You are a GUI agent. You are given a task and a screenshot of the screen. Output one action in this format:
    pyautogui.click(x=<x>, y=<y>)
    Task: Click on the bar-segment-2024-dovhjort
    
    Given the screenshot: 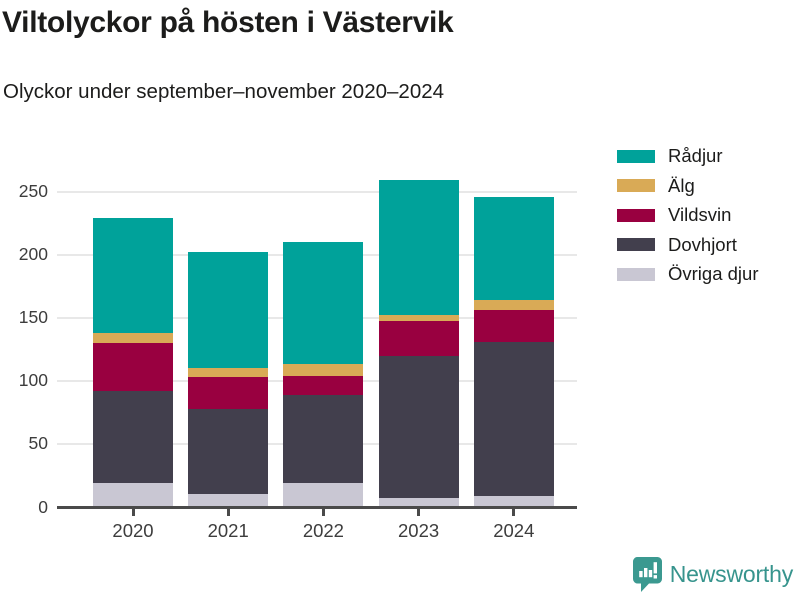 What is the action you would take?
    pyautogui.click(x=513, y=418)
    